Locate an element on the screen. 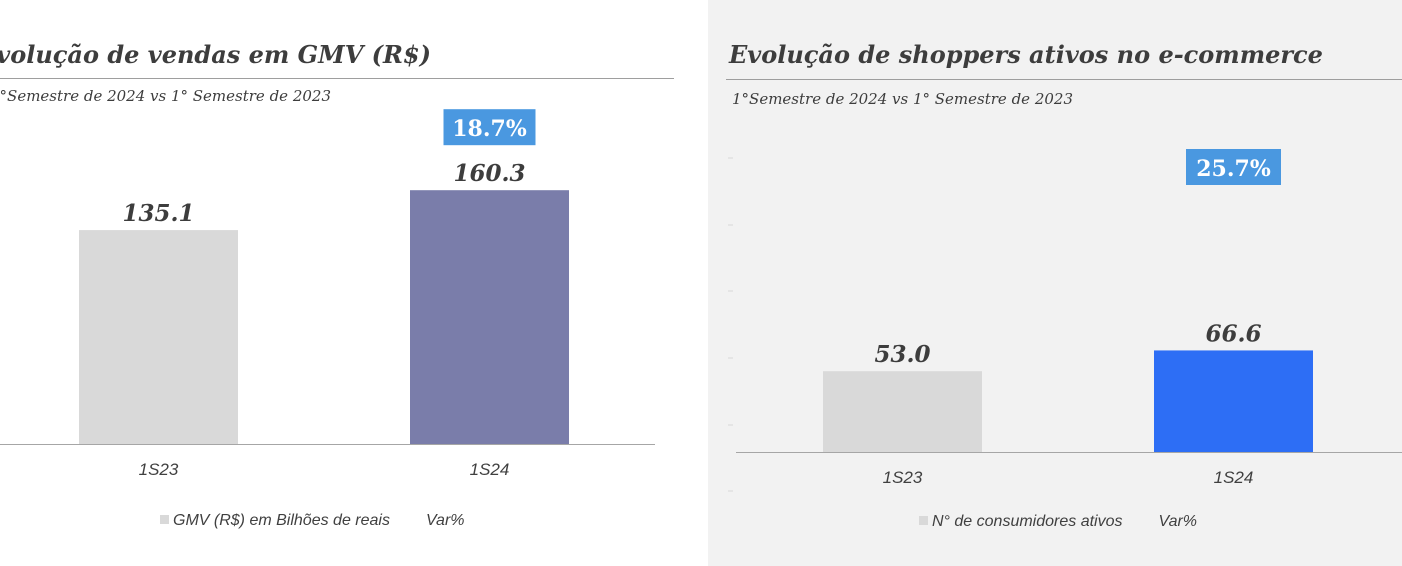 This screenshot has width=1402, height=566. data-label: 160.3 is located at coordinates (489, 173).